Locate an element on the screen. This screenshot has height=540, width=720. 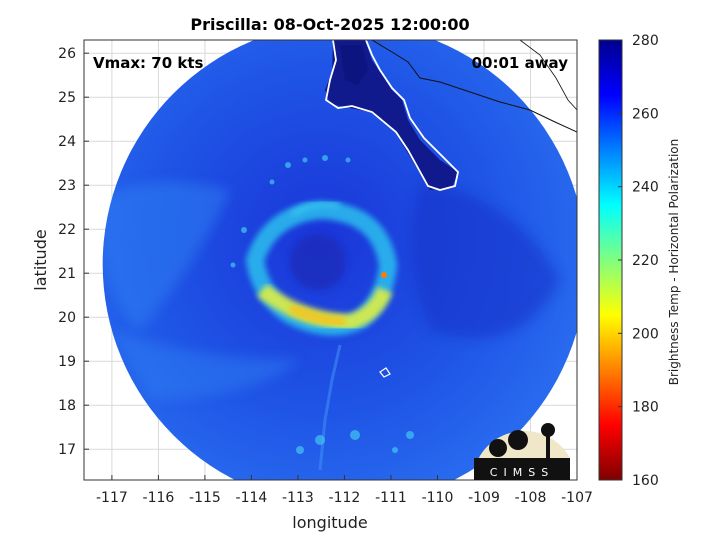
swath-seam is located at coordinates (330, 407).